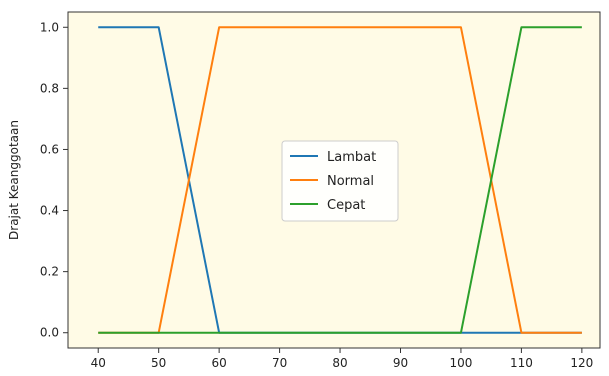 This screenshot has width=609, height=376. Describe the element at coordinates (279, 363) in the screenshot. I see `x-tick-label: 70` at that location.